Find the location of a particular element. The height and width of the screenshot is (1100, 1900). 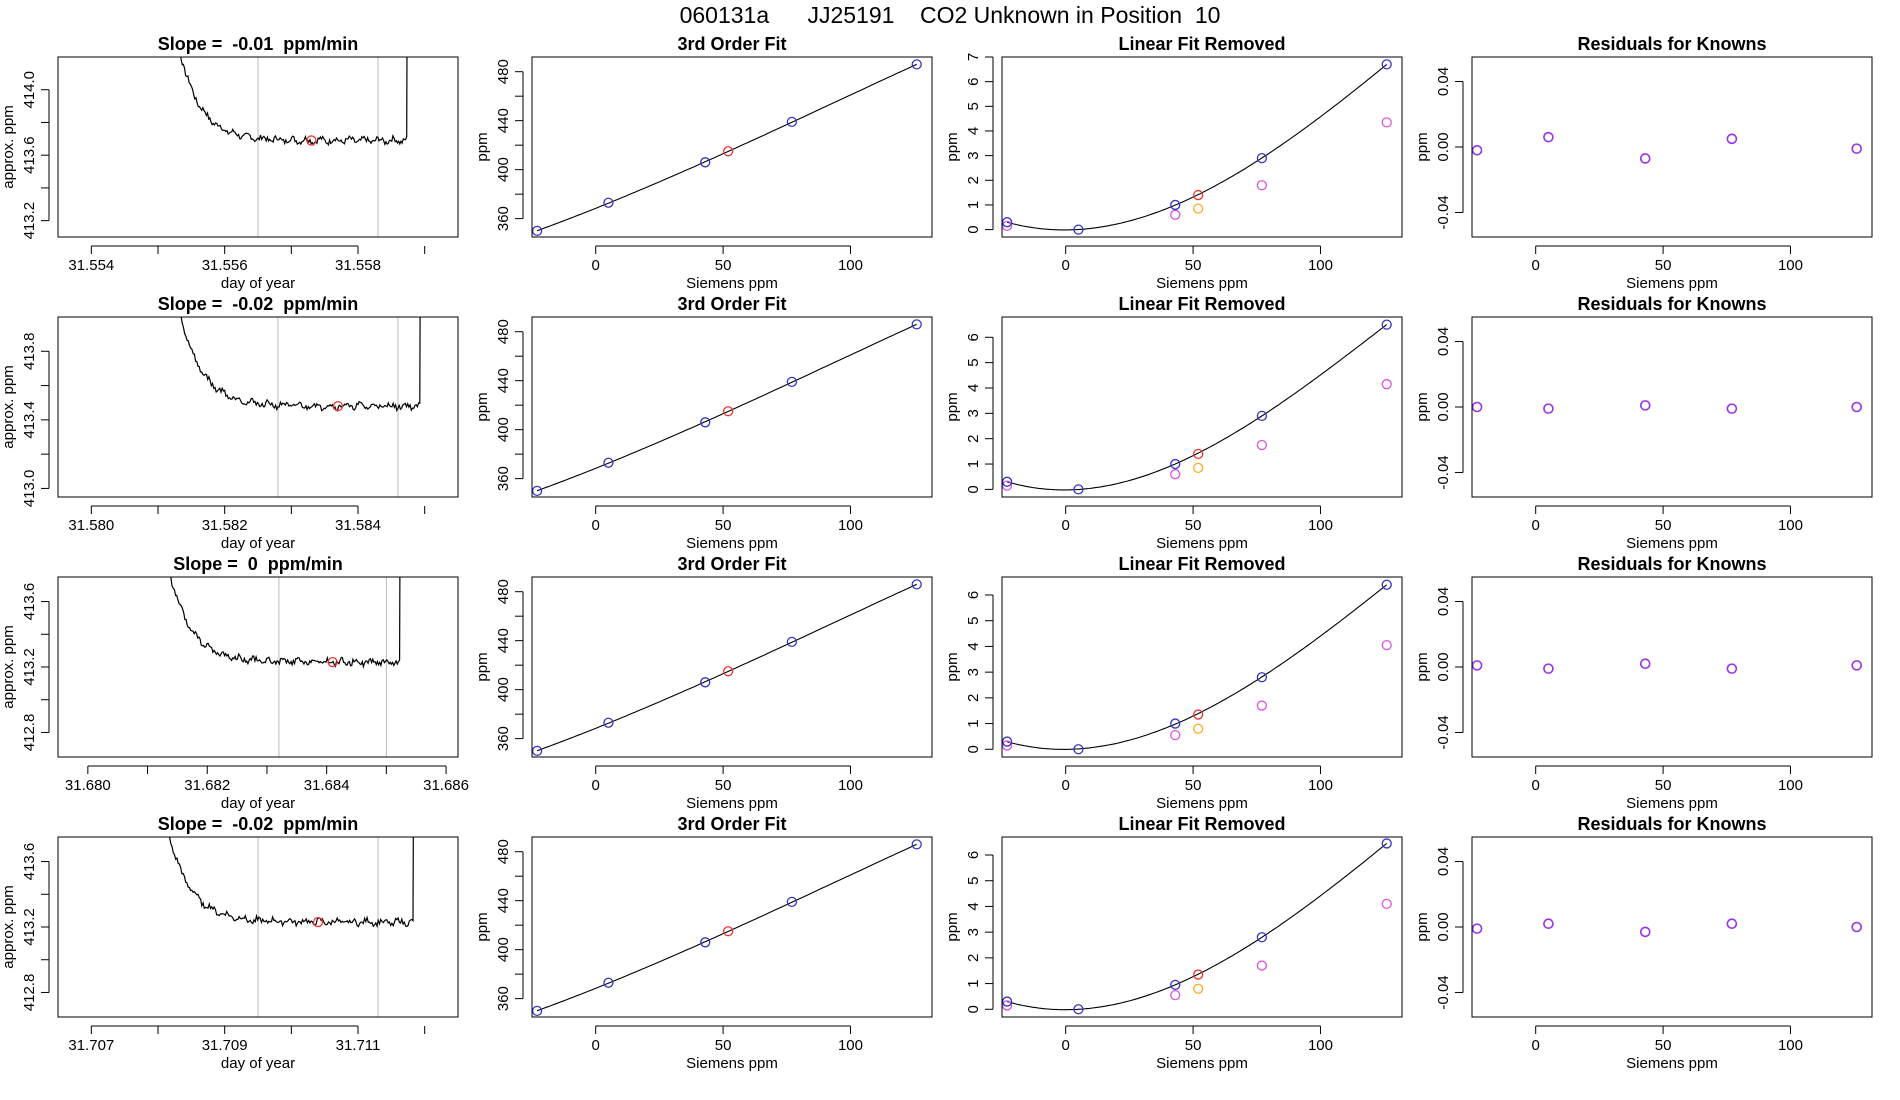

y-tick-label: 400 is located at coordinates (503, 429).